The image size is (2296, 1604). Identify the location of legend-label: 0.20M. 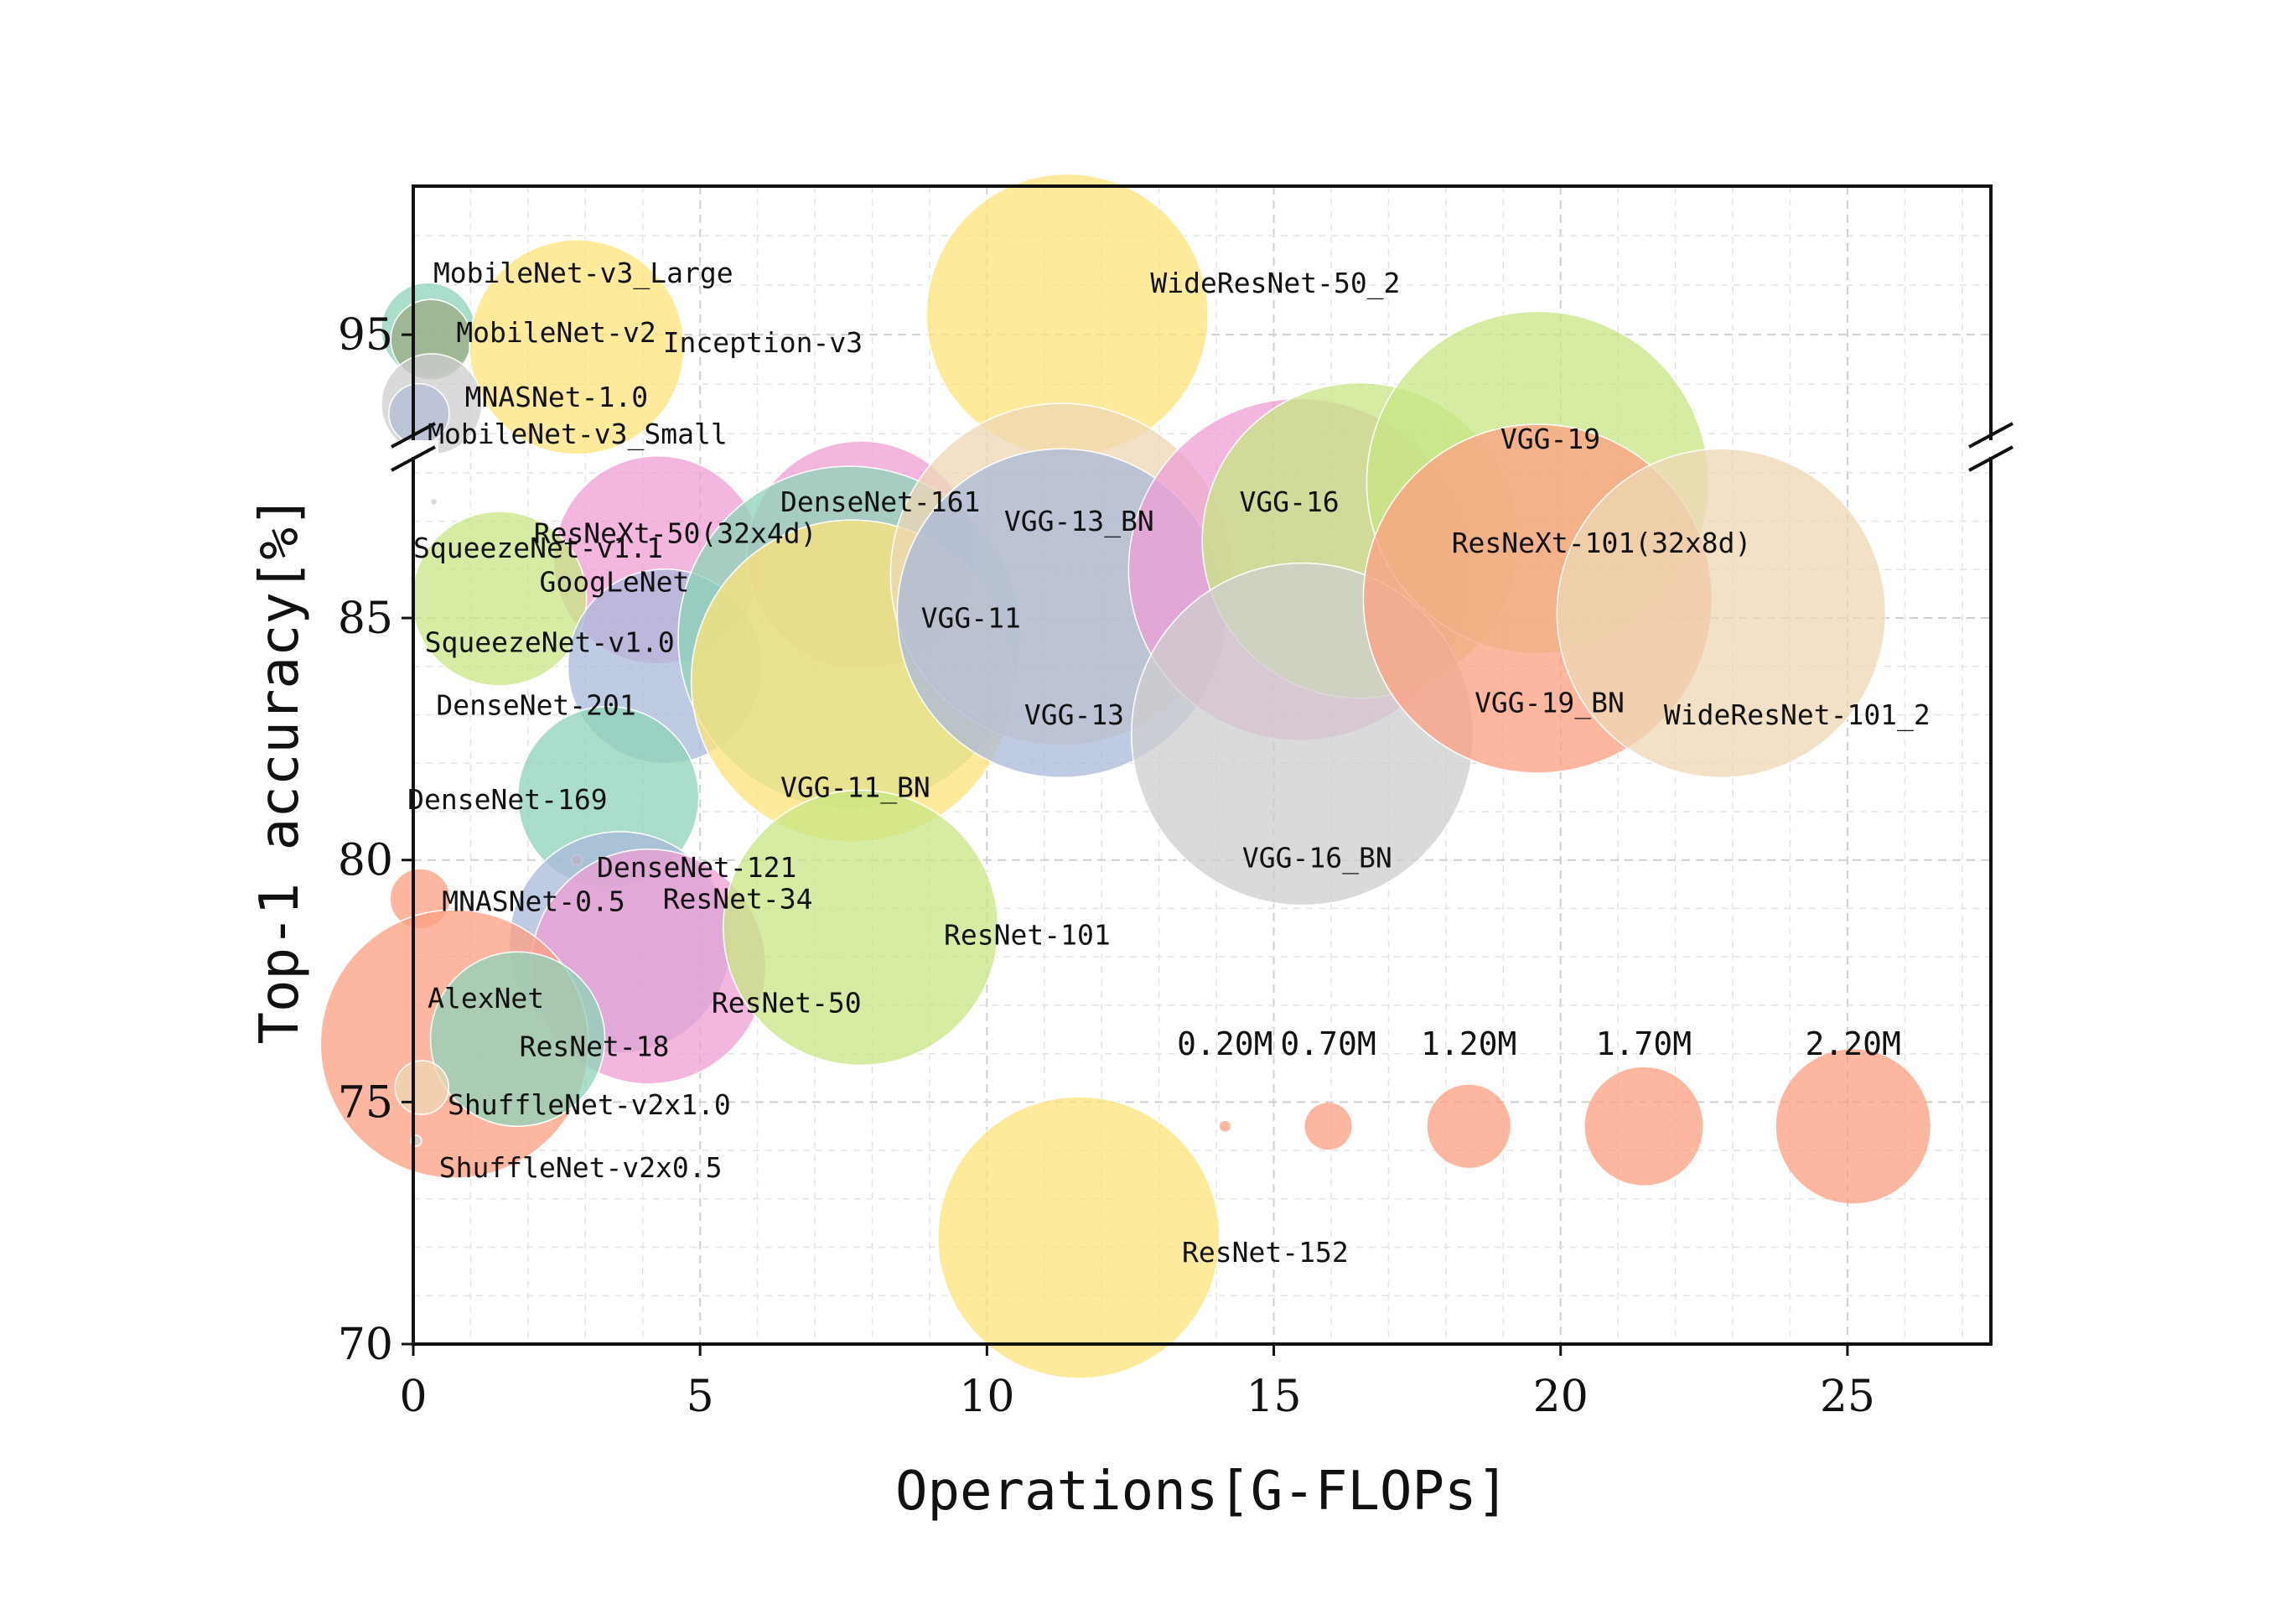
(1224, 1043).